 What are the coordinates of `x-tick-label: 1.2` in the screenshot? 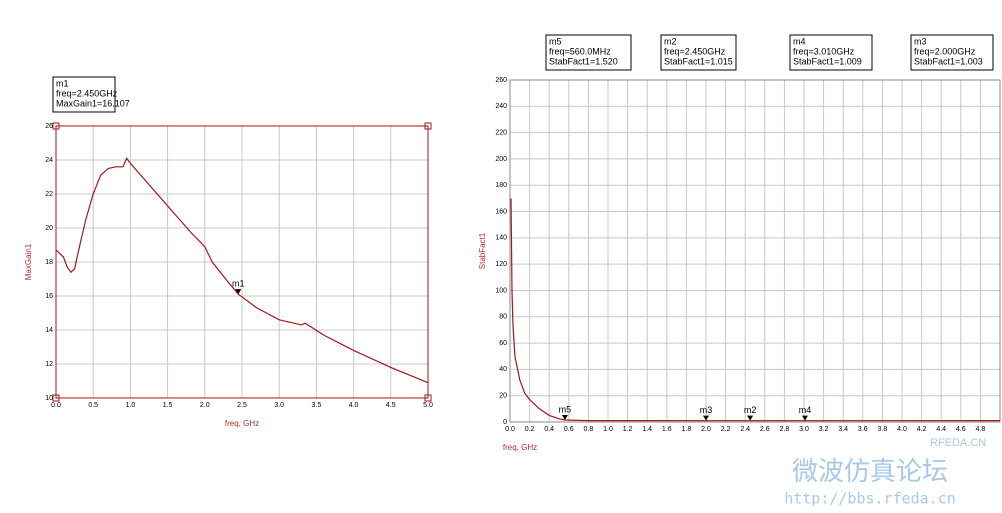 It's located at (628, 429).